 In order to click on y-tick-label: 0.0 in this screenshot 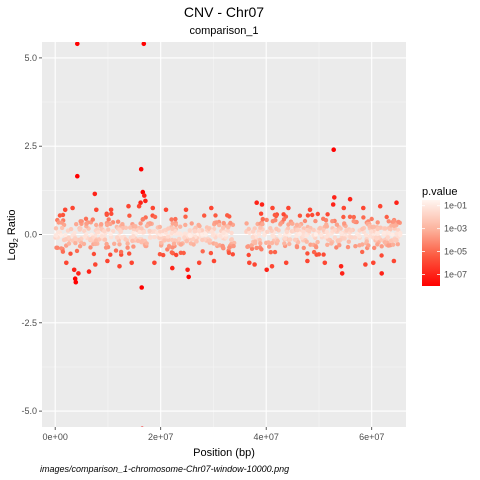, I will do `click(30, 235)`.